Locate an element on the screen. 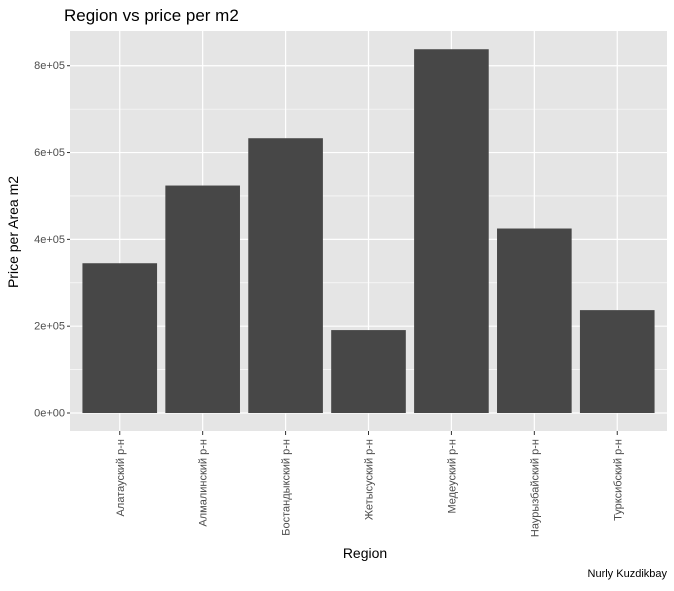 The width and height of the screenshot is (674, 591). x-tick-label: Бостандыкский р-н is located at coordinates (287, 487).